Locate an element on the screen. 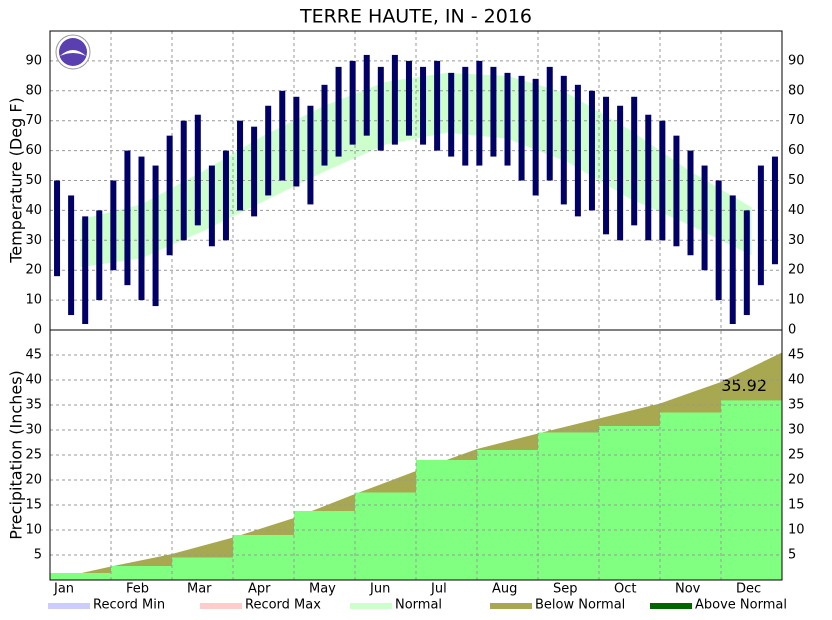  annotation: 35.92 is located at coordinates (744, 385).